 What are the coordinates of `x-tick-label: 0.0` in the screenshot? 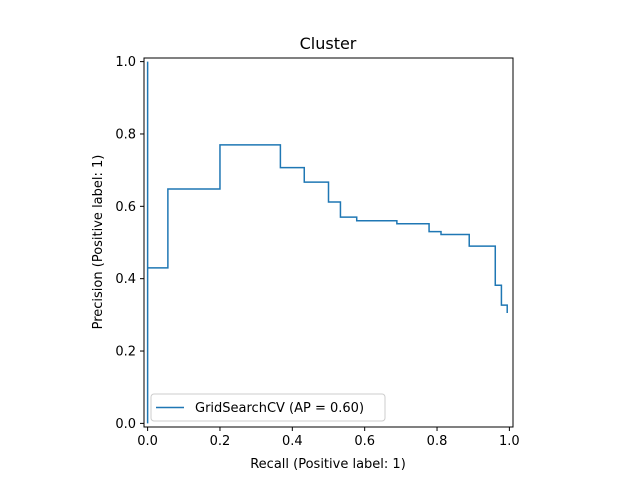 It's located at (147, 441).